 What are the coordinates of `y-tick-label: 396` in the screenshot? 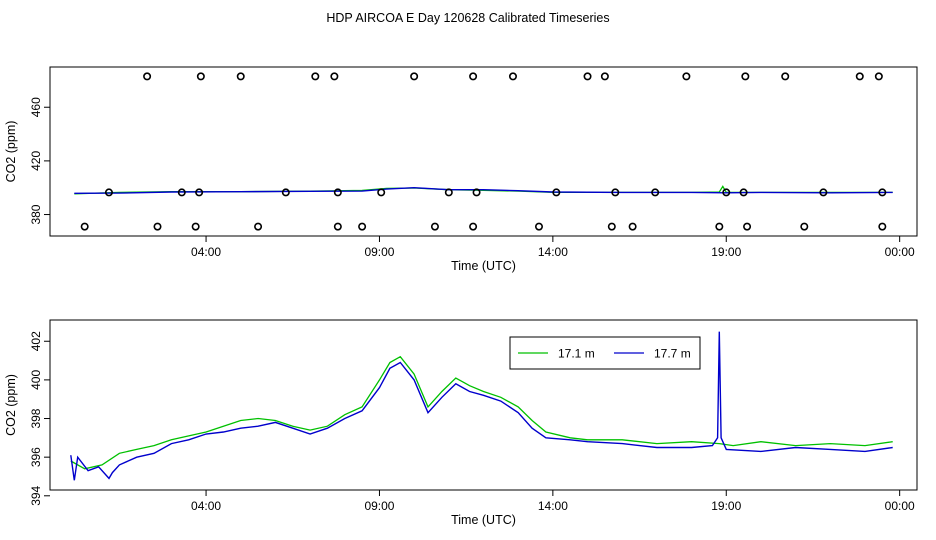 It's located at (36, 457).